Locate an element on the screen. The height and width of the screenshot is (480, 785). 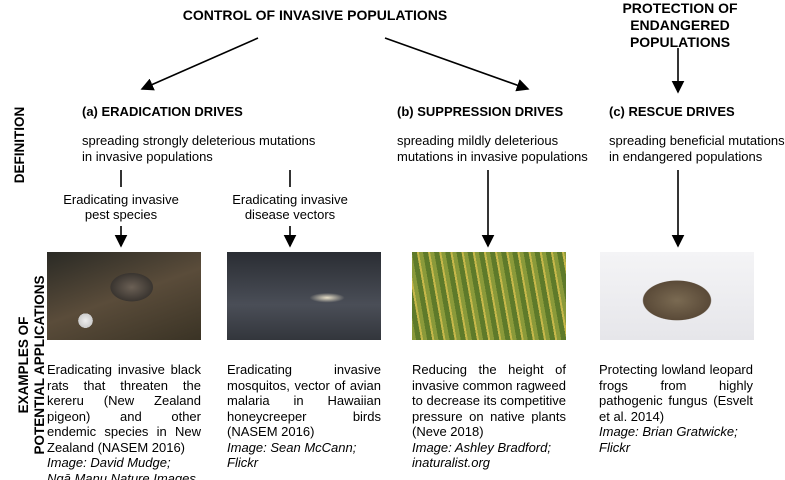
def-line: spreading strongly deleterious mutations is located at coordinates (199, 140).